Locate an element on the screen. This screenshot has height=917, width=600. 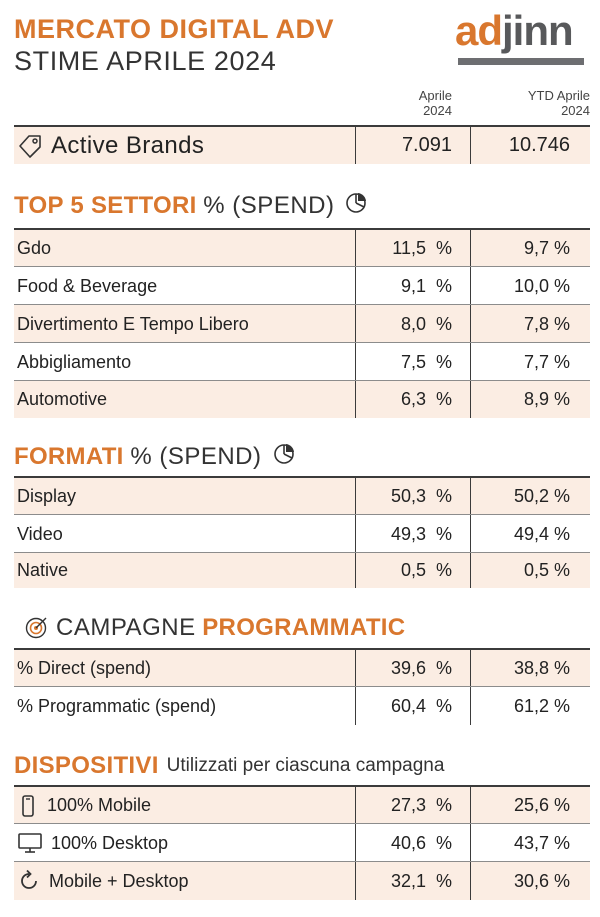
settore-row: Gdo 11,5 % 9,7 % is located at coordinates (302, 248).